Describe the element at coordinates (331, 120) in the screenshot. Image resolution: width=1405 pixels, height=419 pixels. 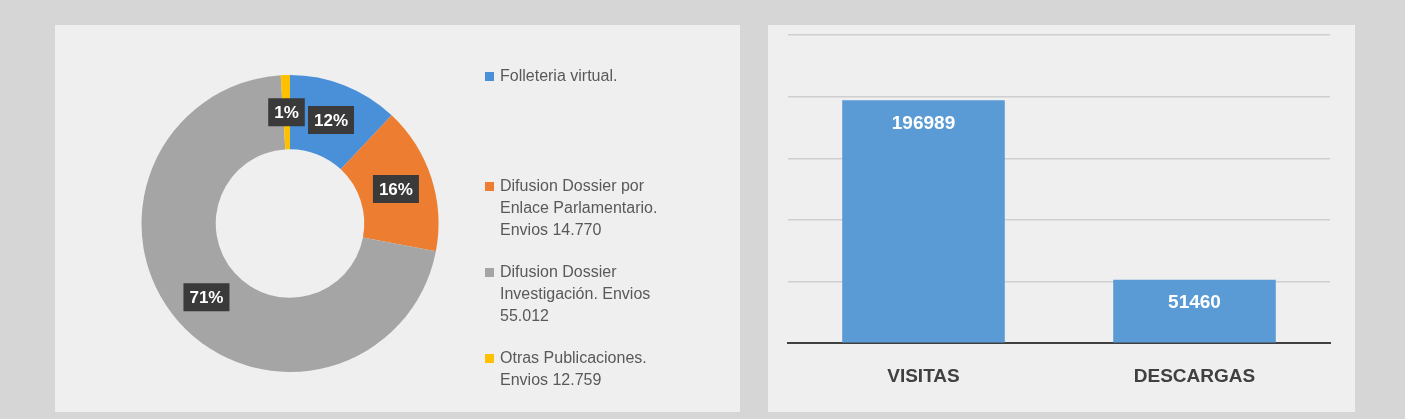
I see `data-label: 12%` at that location.